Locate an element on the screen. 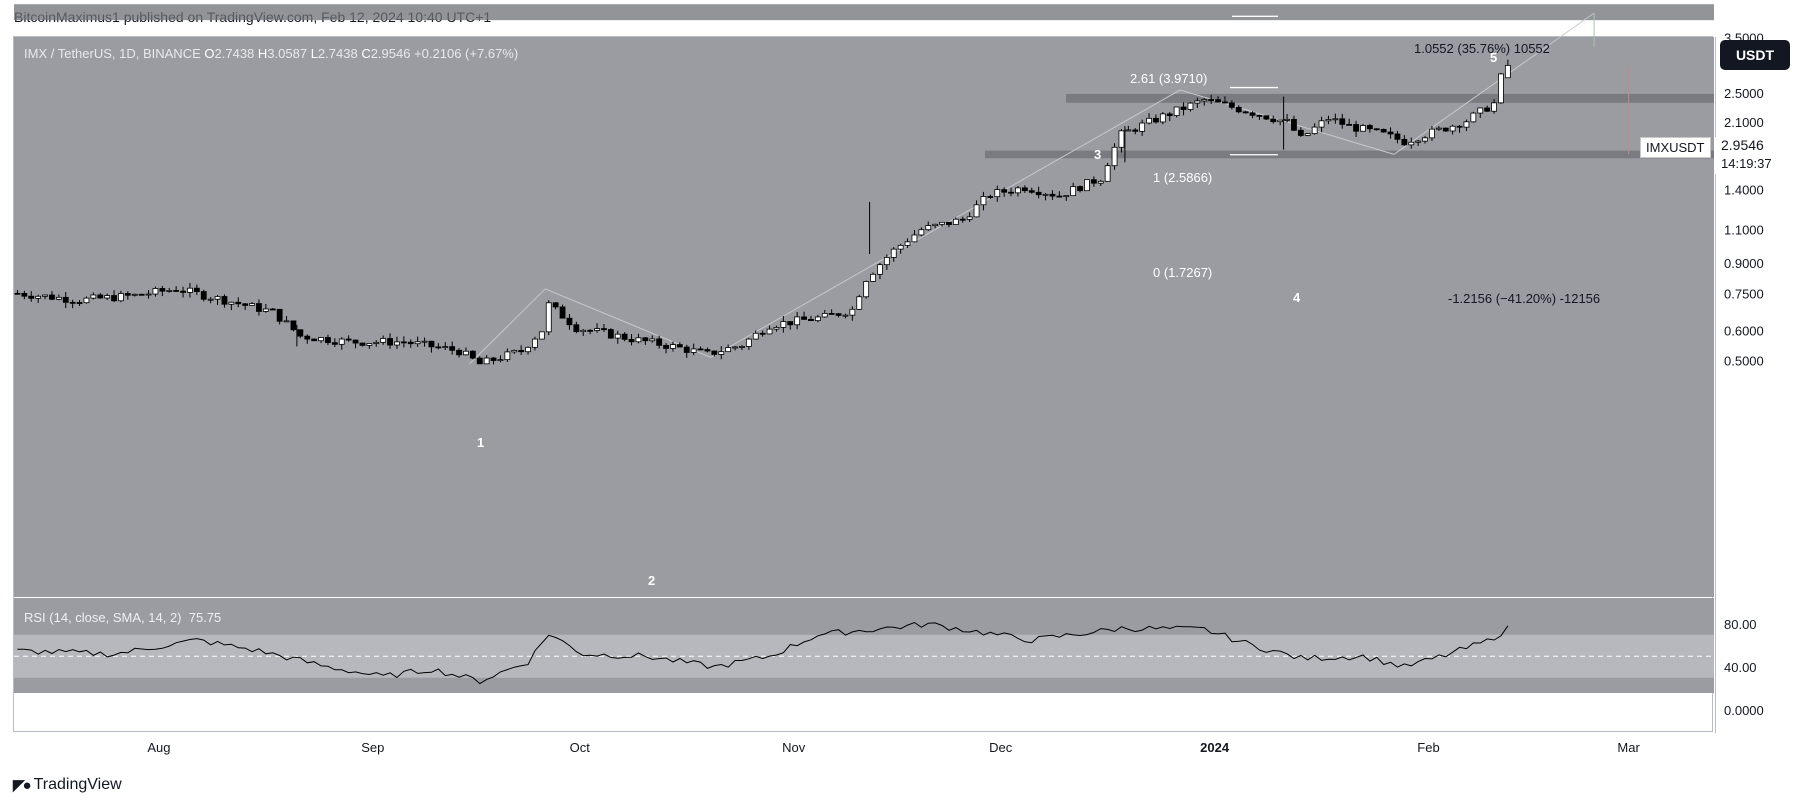 This screenshot has height=809, width=1807. price-tick-label: 0.7500 is located at coordinates (1744, 293).